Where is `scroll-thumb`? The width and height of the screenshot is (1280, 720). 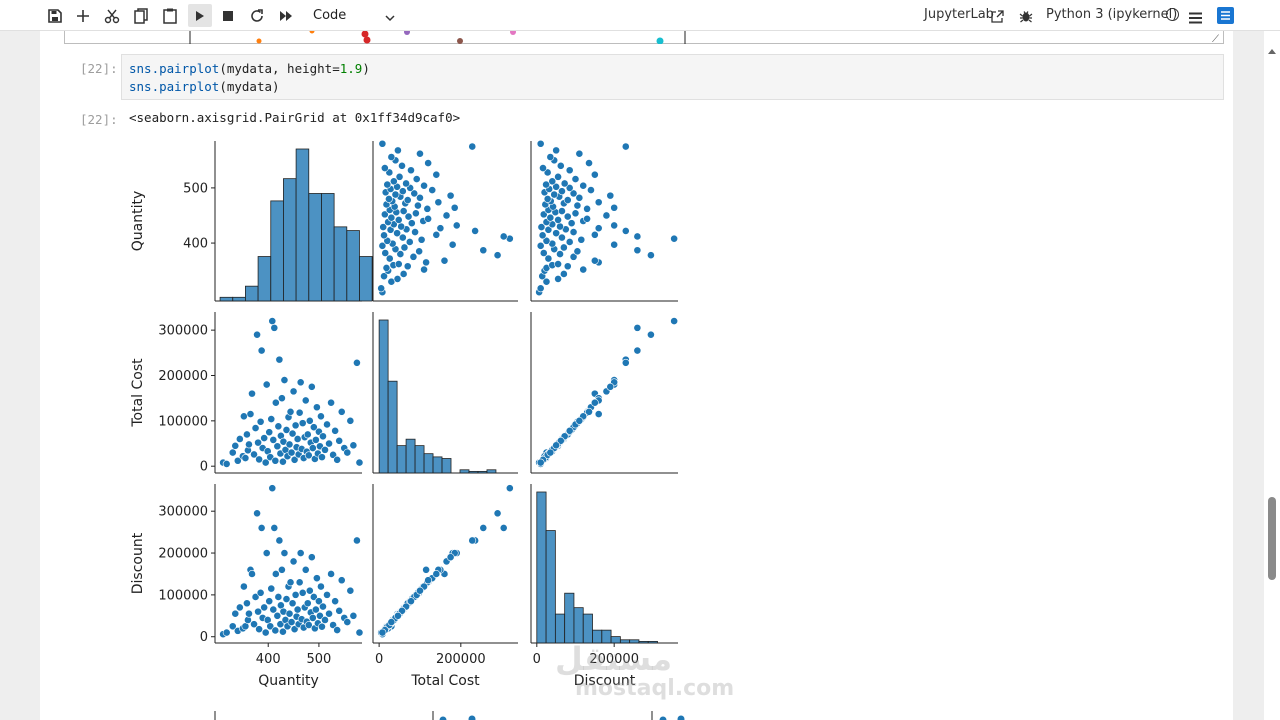 scroll-thumb is located at coordinates (1272, 538).